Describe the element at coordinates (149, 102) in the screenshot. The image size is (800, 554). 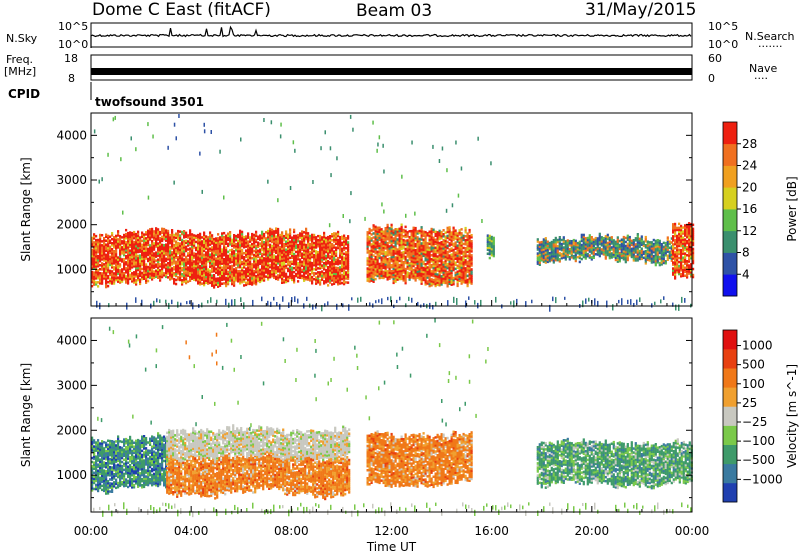
I see `cpid-value: twofsound 3501` at that location.